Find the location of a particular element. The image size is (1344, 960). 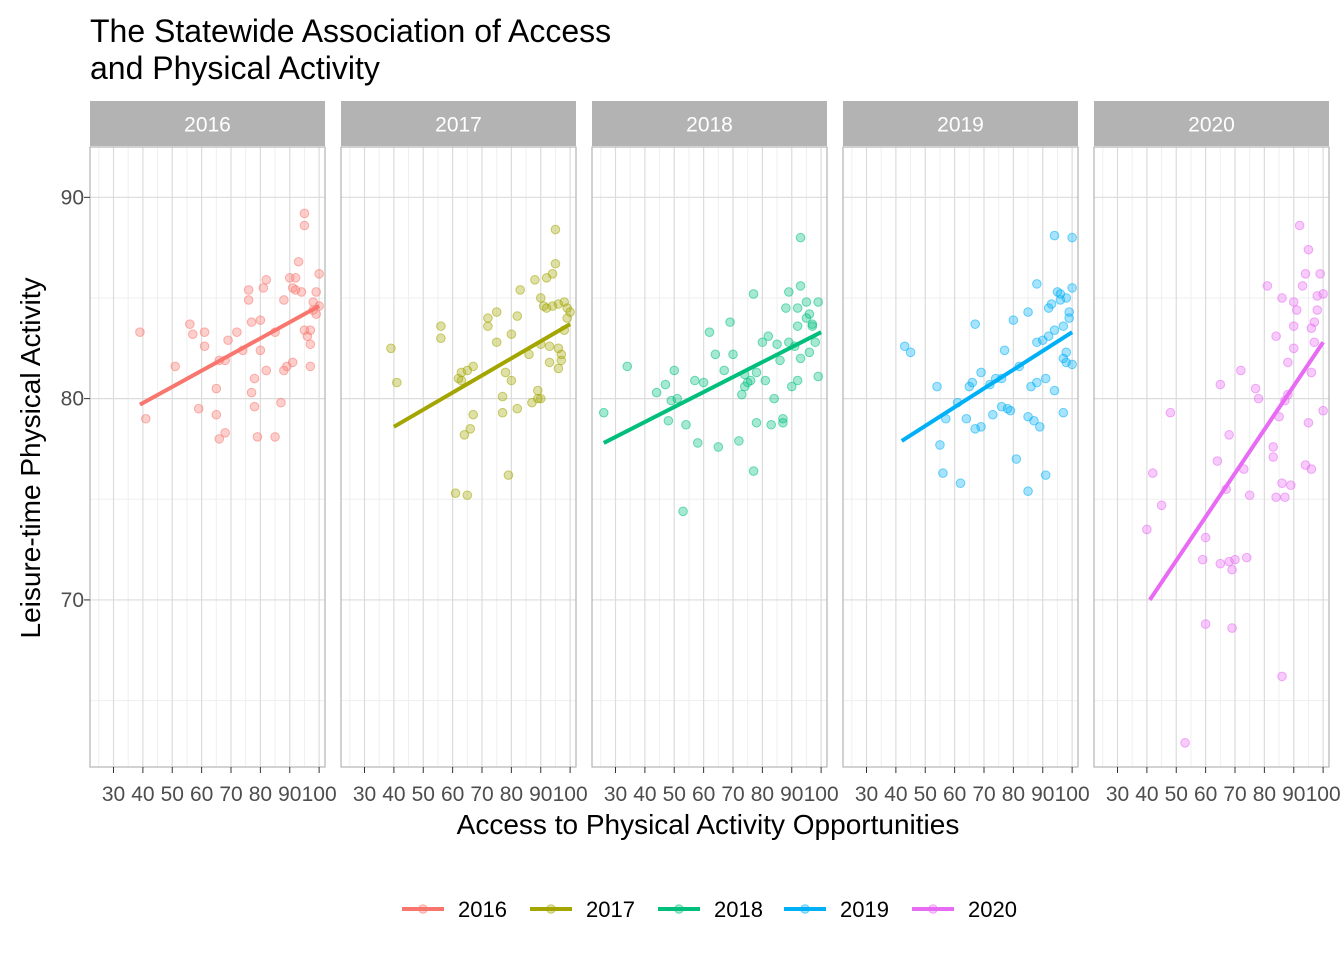

facet-panel-2019: 2019 30 40 50 60 70 80 90 100 is located at coordinates (966, 453).